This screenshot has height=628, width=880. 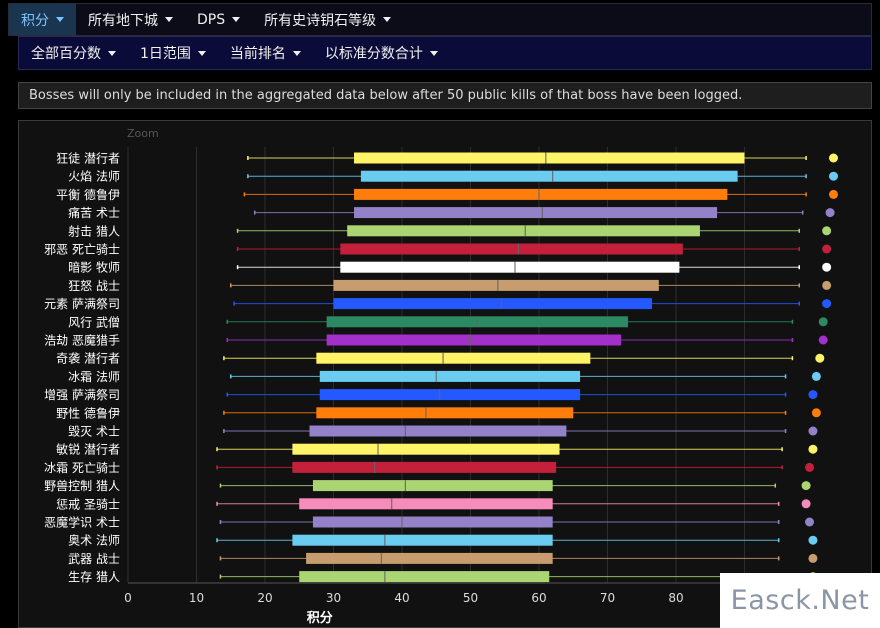 What do you see at coordinates (94, 541) in the screenshot?
I see `y-category-label: 奥术 法师` at bounding box center [94, 541].